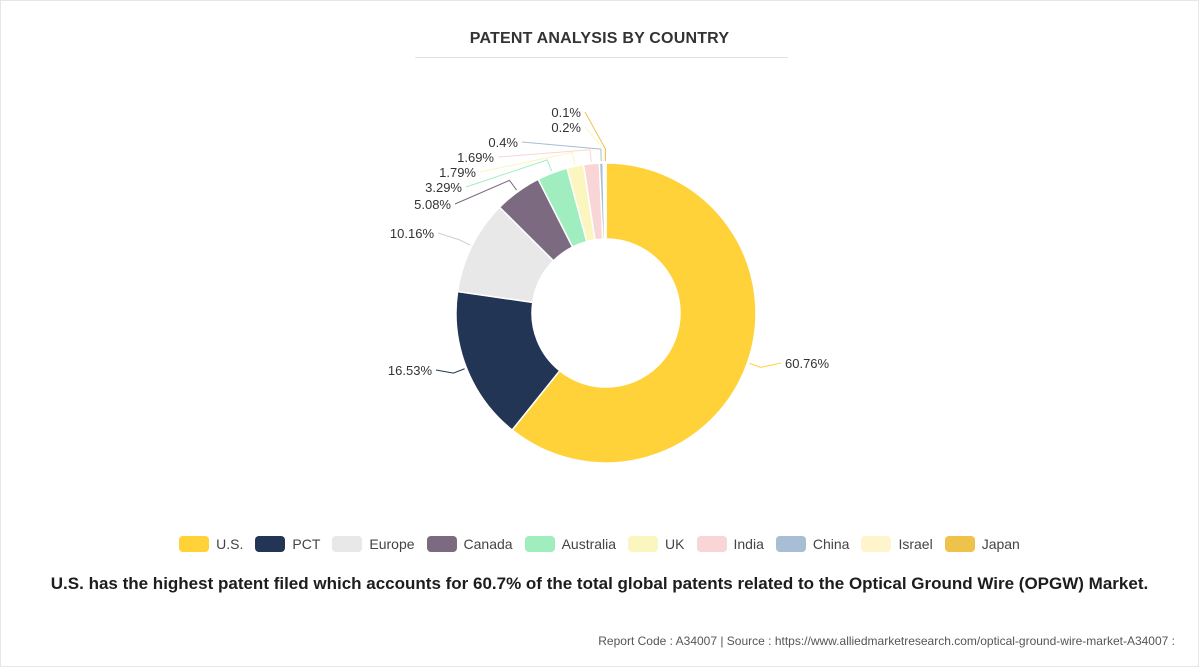  What do you see at coordinates (503, 142) in the screenshot?
I see `data-label-china: 0.4%` at bounding box center [503, 142].